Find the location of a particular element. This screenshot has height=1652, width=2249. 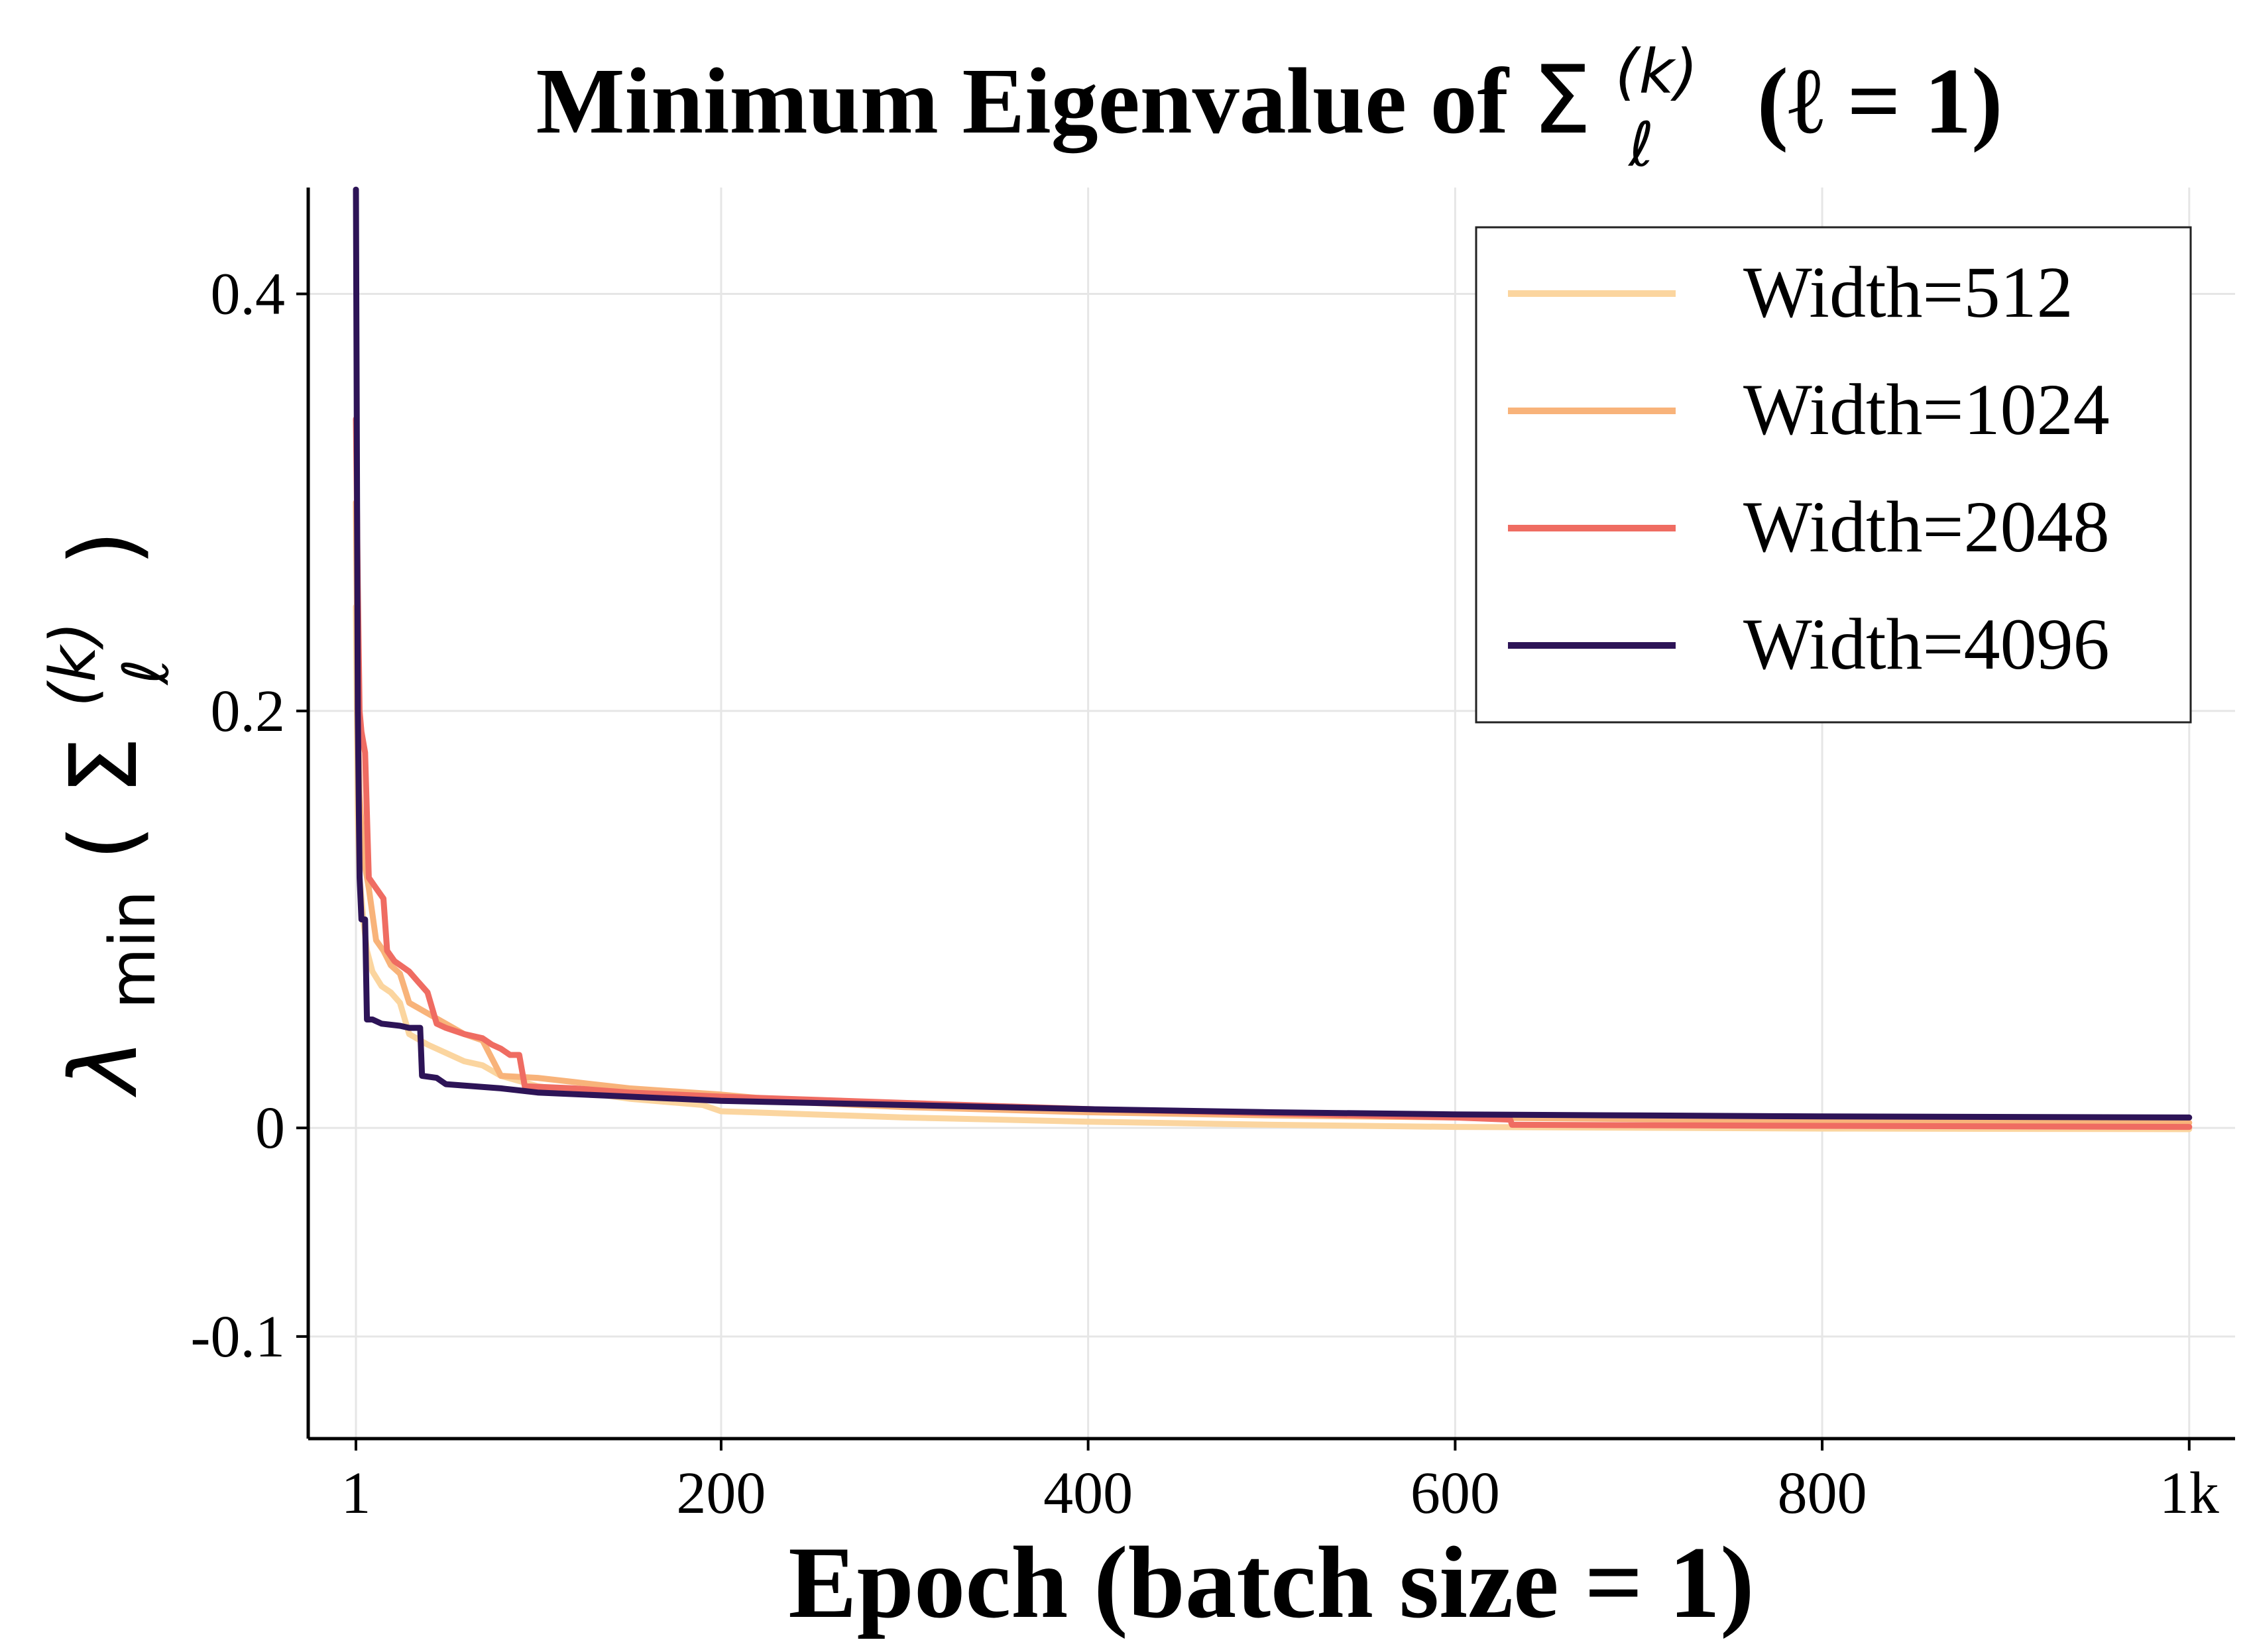

ylabel-subscript: ℓ is located at coordinates (146, 672).